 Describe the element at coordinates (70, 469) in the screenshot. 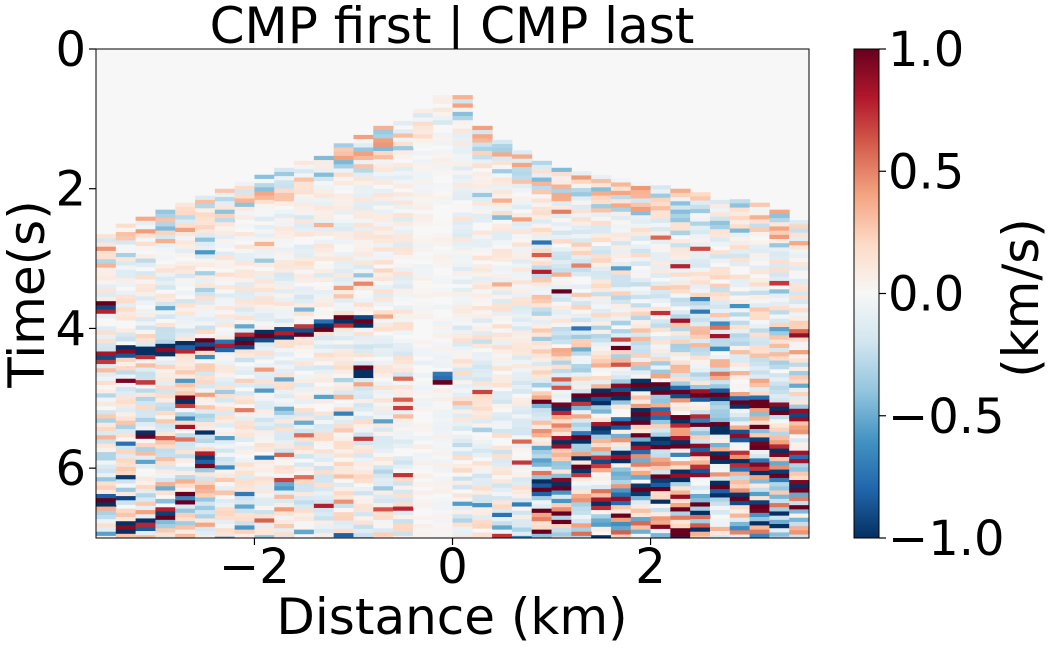

I see `y-tick-label: 6` at that location.